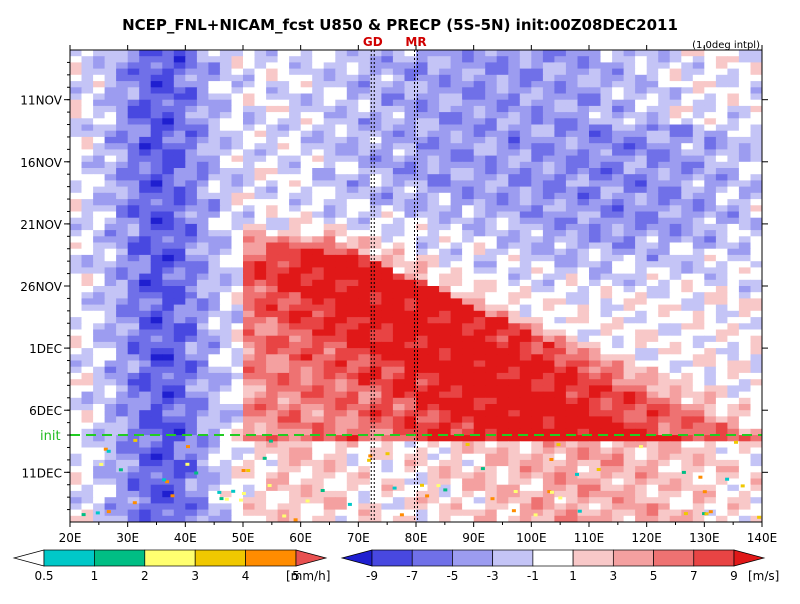  What do you see at coordinates (392, 558) in the screenshot?
I see `colorbar-swatch` at bounding box center [392, 558].